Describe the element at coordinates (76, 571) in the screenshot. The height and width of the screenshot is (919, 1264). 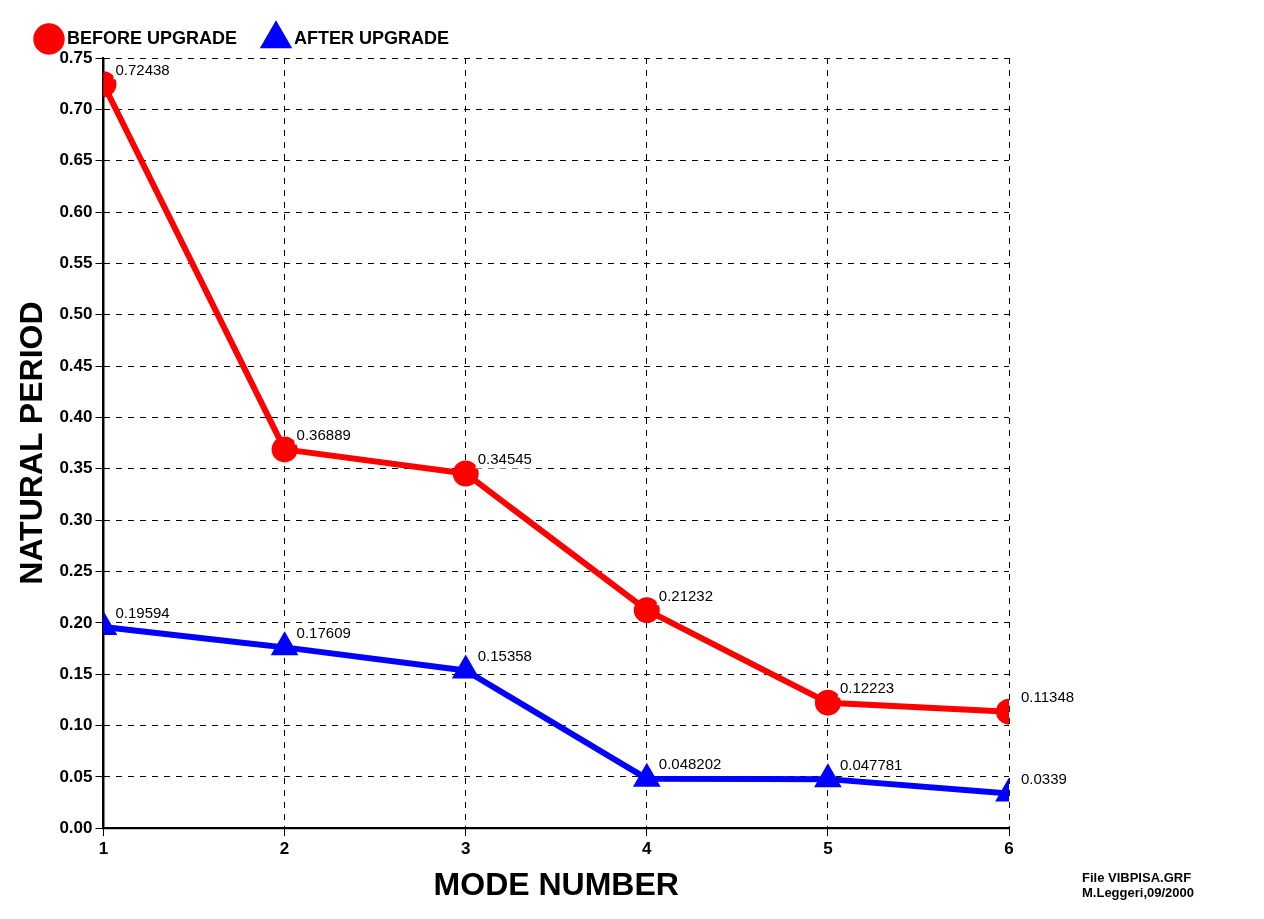
I see `y-tick-label: 0.25` at that location.